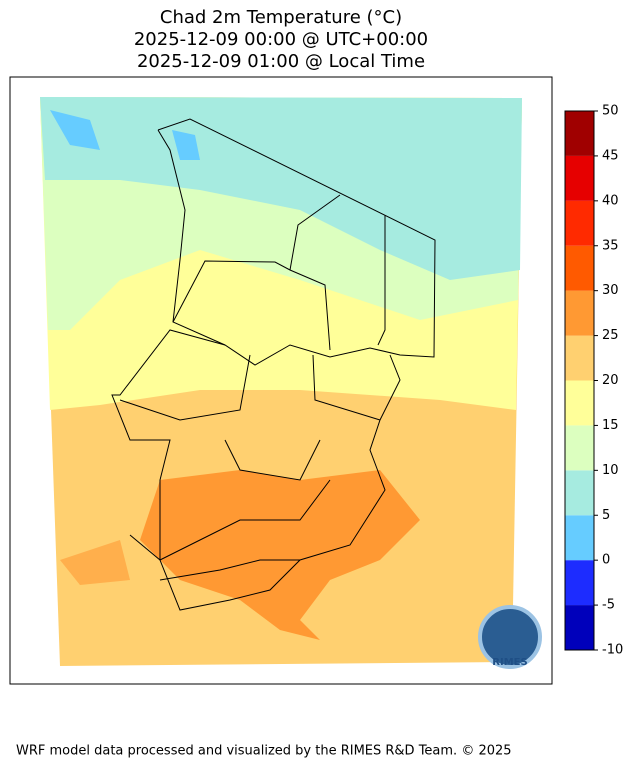 The width and height of the screenshot is (634, 773). What do you see at coordinates (606, 515) in the screenshot?
I see `tick-label: 5` at bounding box center [606, 515].